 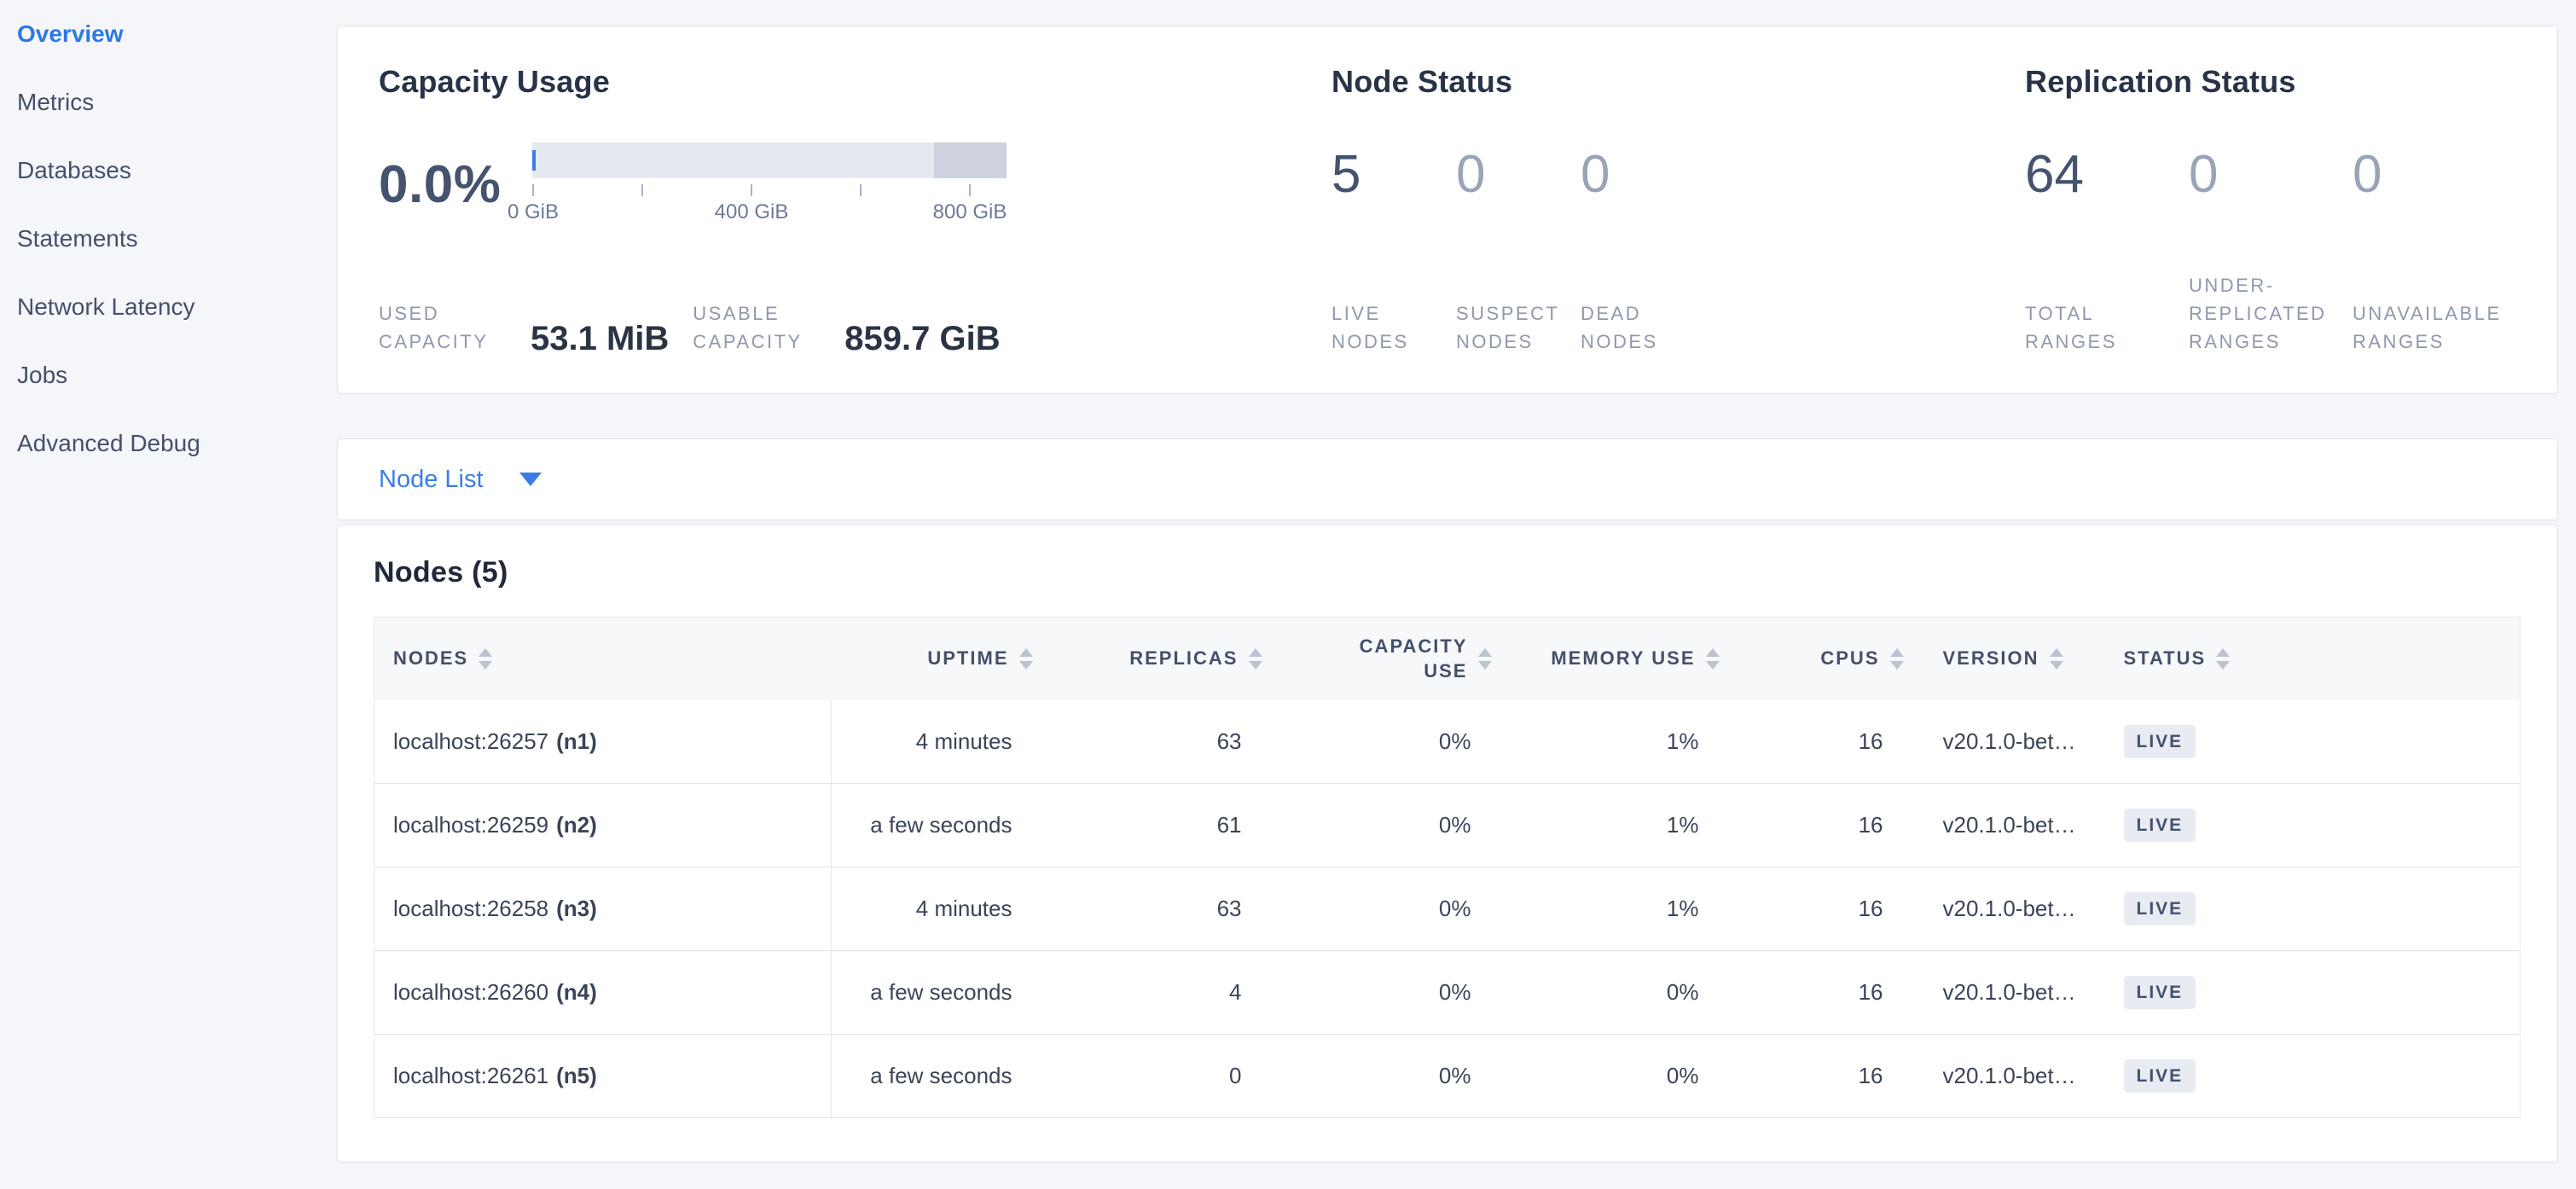 I want to click on node-address: localhost:26261, so click(x=471, y=1075).